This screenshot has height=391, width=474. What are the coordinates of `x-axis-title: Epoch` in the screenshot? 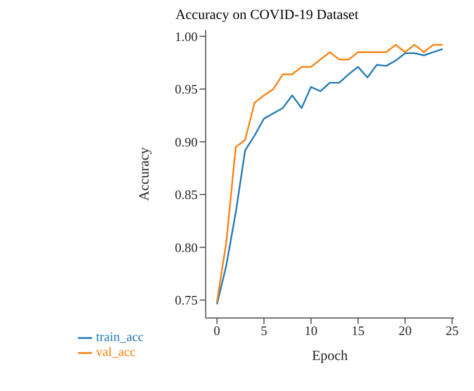 It's located at (330, 356).